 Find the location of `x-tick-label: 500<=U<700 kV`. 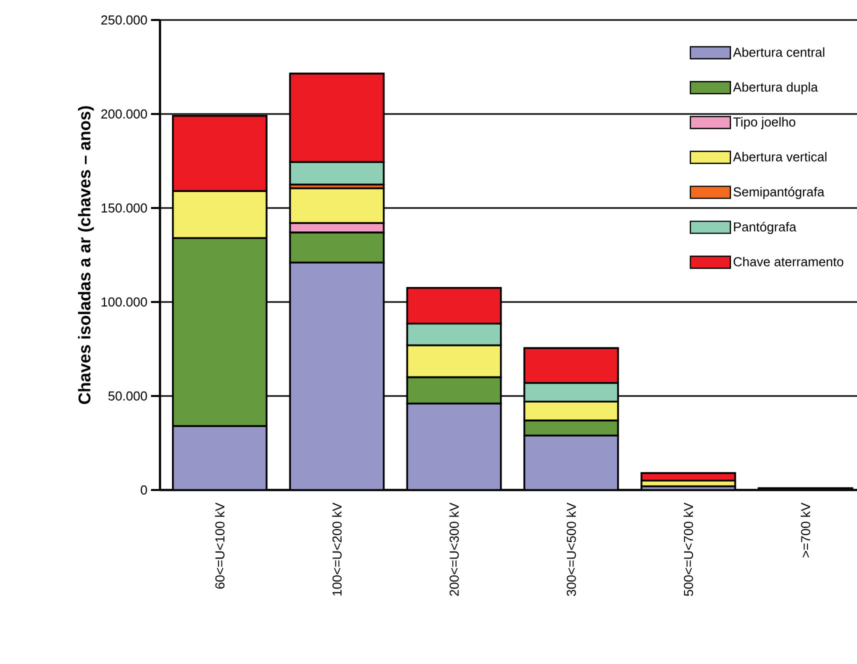

x-tick-label: 500<=U<700 kV is located at coordinates (689, 549).